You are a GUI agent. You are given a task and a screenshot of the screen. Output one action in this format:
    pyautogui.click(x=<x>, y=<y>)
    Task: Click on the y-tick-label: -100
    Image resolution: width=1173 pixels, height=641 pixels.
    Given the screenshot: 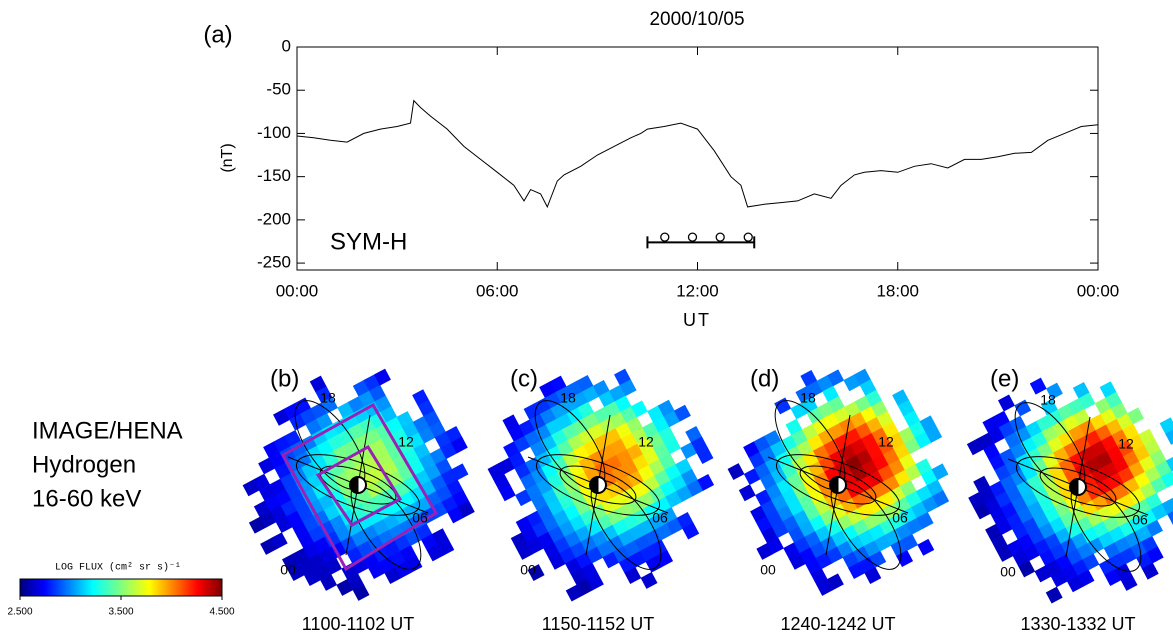 What is the action you would take?
    pyautogui.click(x=274, y=132)
    